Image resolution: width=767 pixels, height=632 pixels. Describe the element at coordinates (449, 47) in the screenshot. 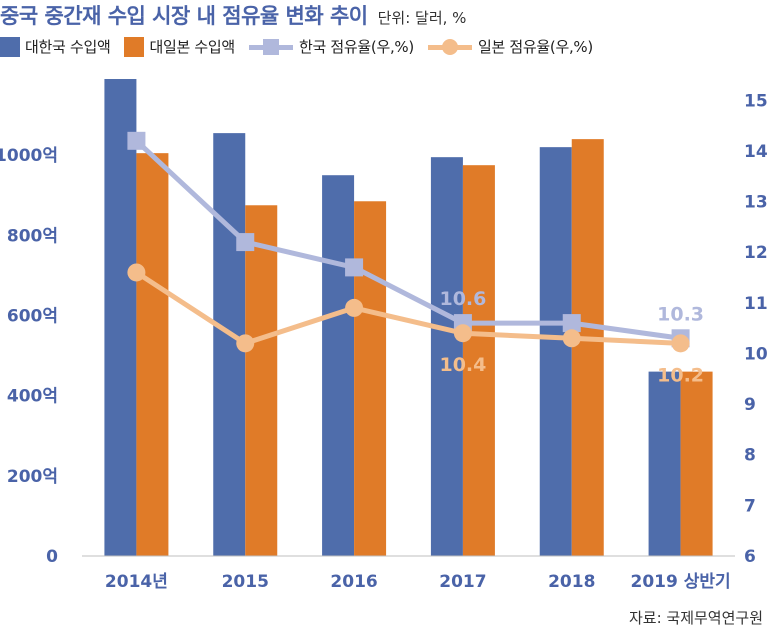

I see `legend-swatch-japan-line` at that location.